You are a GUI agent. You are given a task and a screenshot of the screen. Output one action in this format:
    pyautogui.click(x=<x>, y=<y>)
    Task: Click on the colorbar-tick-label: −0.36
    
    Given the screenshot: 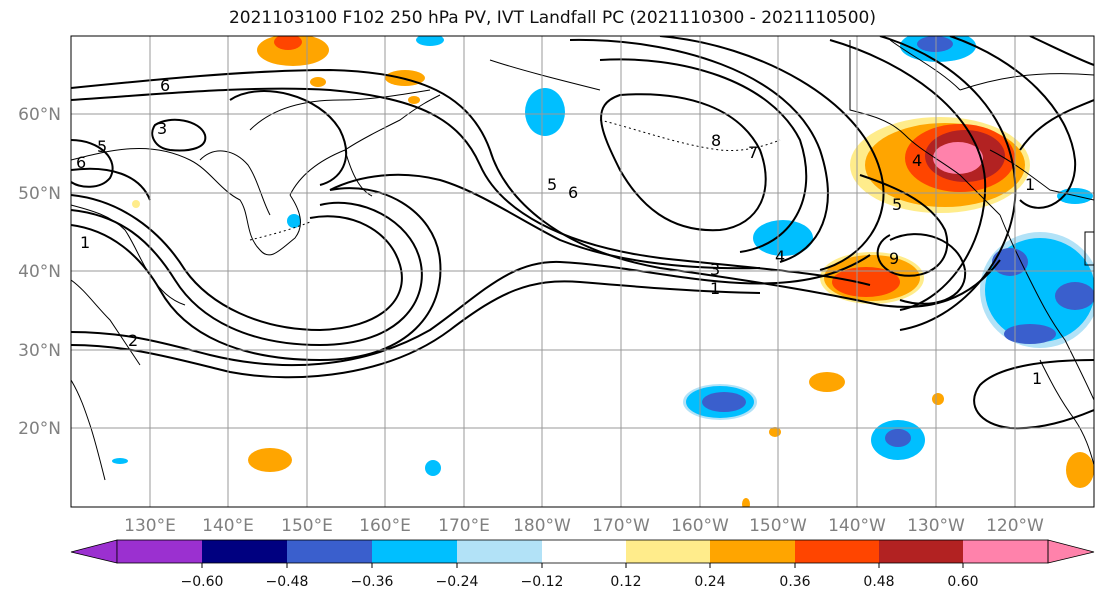 What is the action you would take?
    pyautogui.click(x=372, y=582)
    